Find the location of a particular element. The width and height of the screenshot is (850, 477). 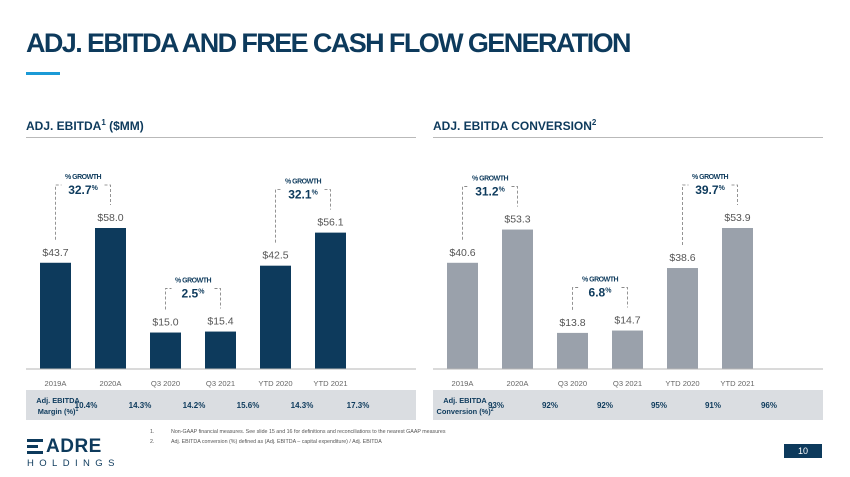

right-table-label-line2-text: Conversion (%) is located at coordinates (464, 411).